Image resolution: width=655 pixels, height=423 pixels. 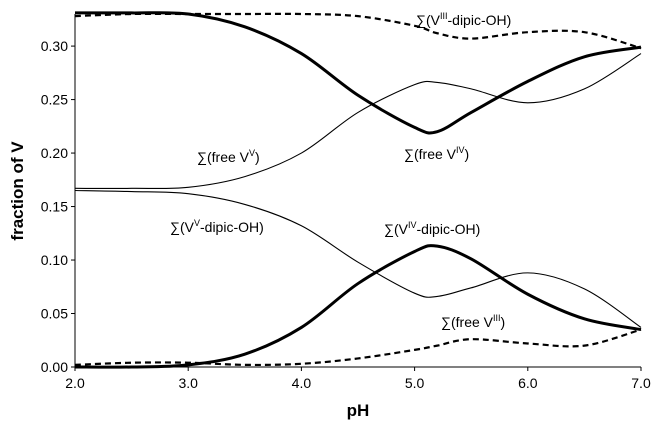 What do you see at coordinates (358, 347) in the screenshot?
I see `series-line-free-v3` at bounding box center [358, 347].